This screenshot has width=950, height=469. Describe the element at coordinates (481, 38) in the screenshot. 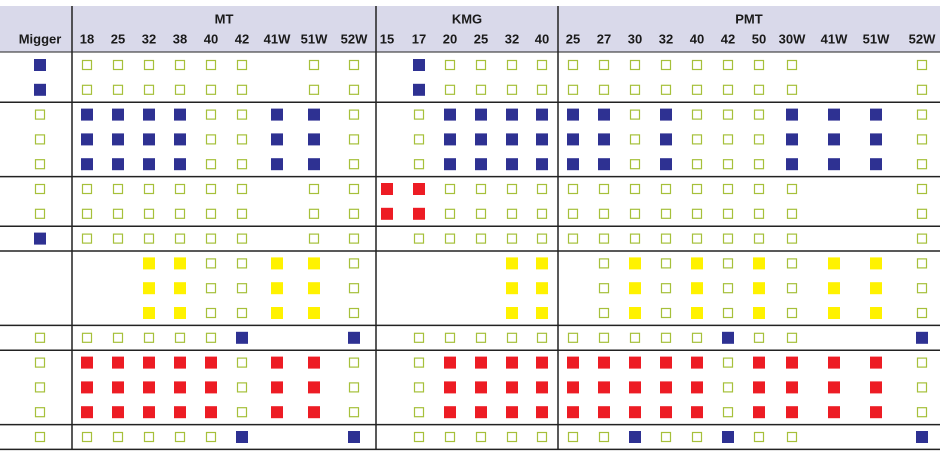

I see `column-label: 25` at that location.